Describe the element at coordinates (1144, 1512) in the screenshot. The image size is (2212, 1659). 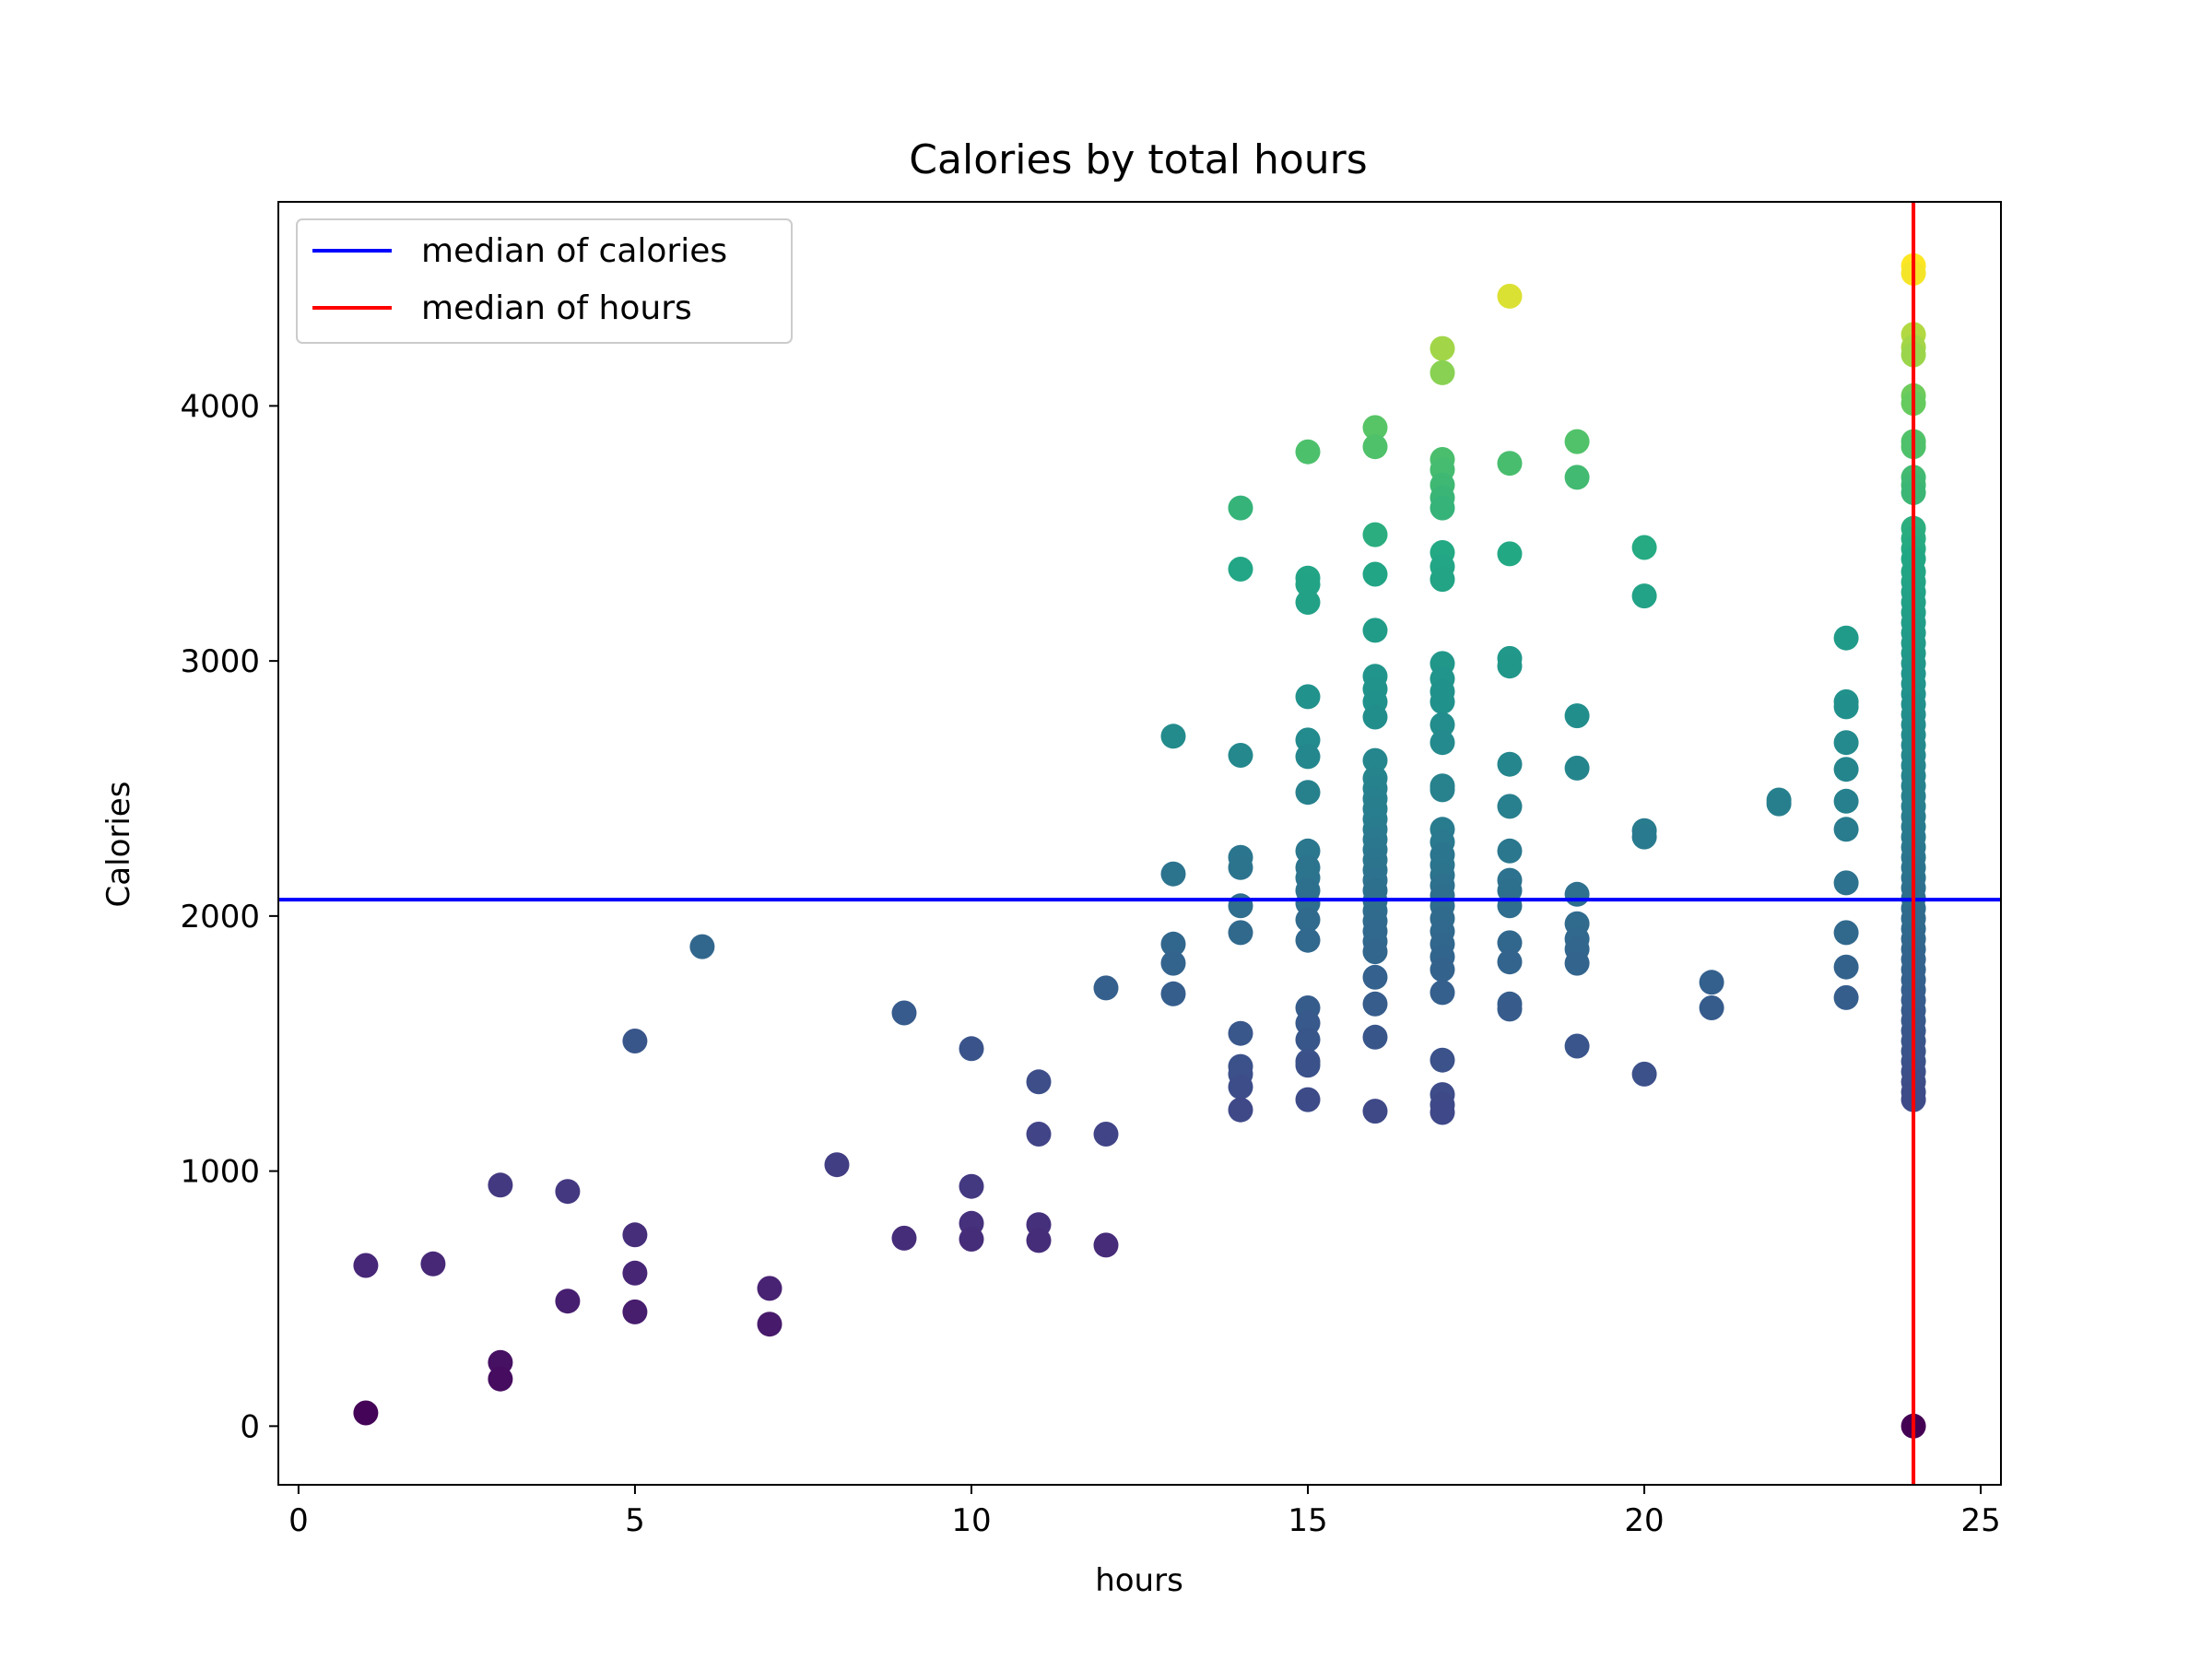
I see `x-axis-ticks: 0 5 10 15 20 25` at that location.